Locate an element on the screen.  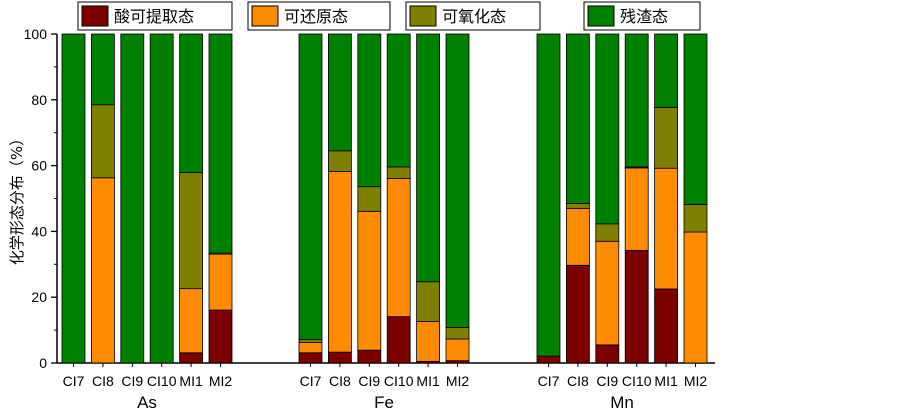
legend-label: 可氧化态 is located at coordinates (474, 16).